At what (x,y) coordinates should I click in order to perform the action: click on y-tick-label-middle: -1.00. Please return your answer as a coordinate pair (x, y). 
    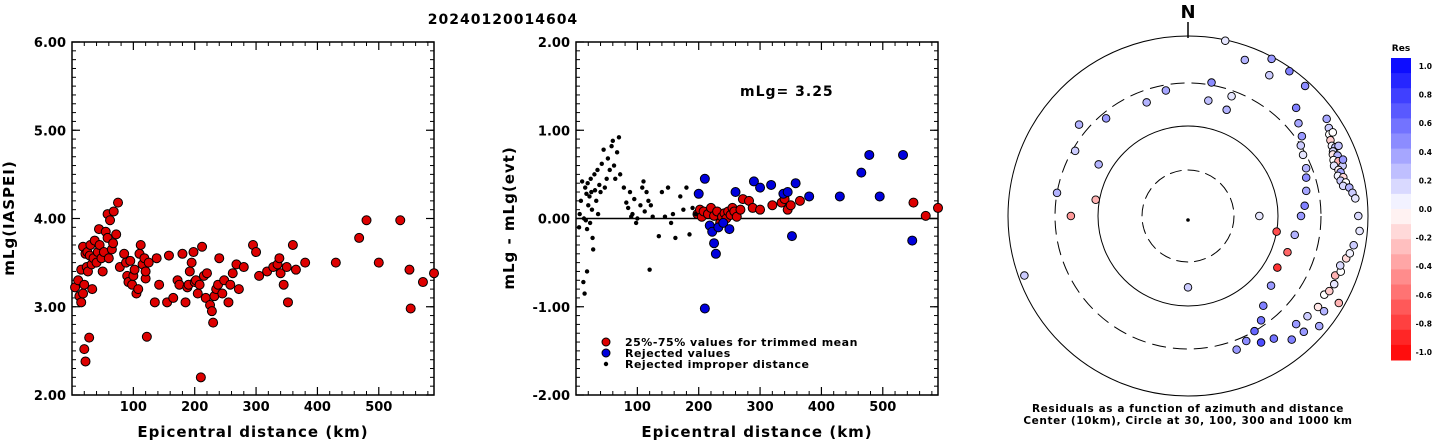
    Looking at the image, I should click on (551, 308).